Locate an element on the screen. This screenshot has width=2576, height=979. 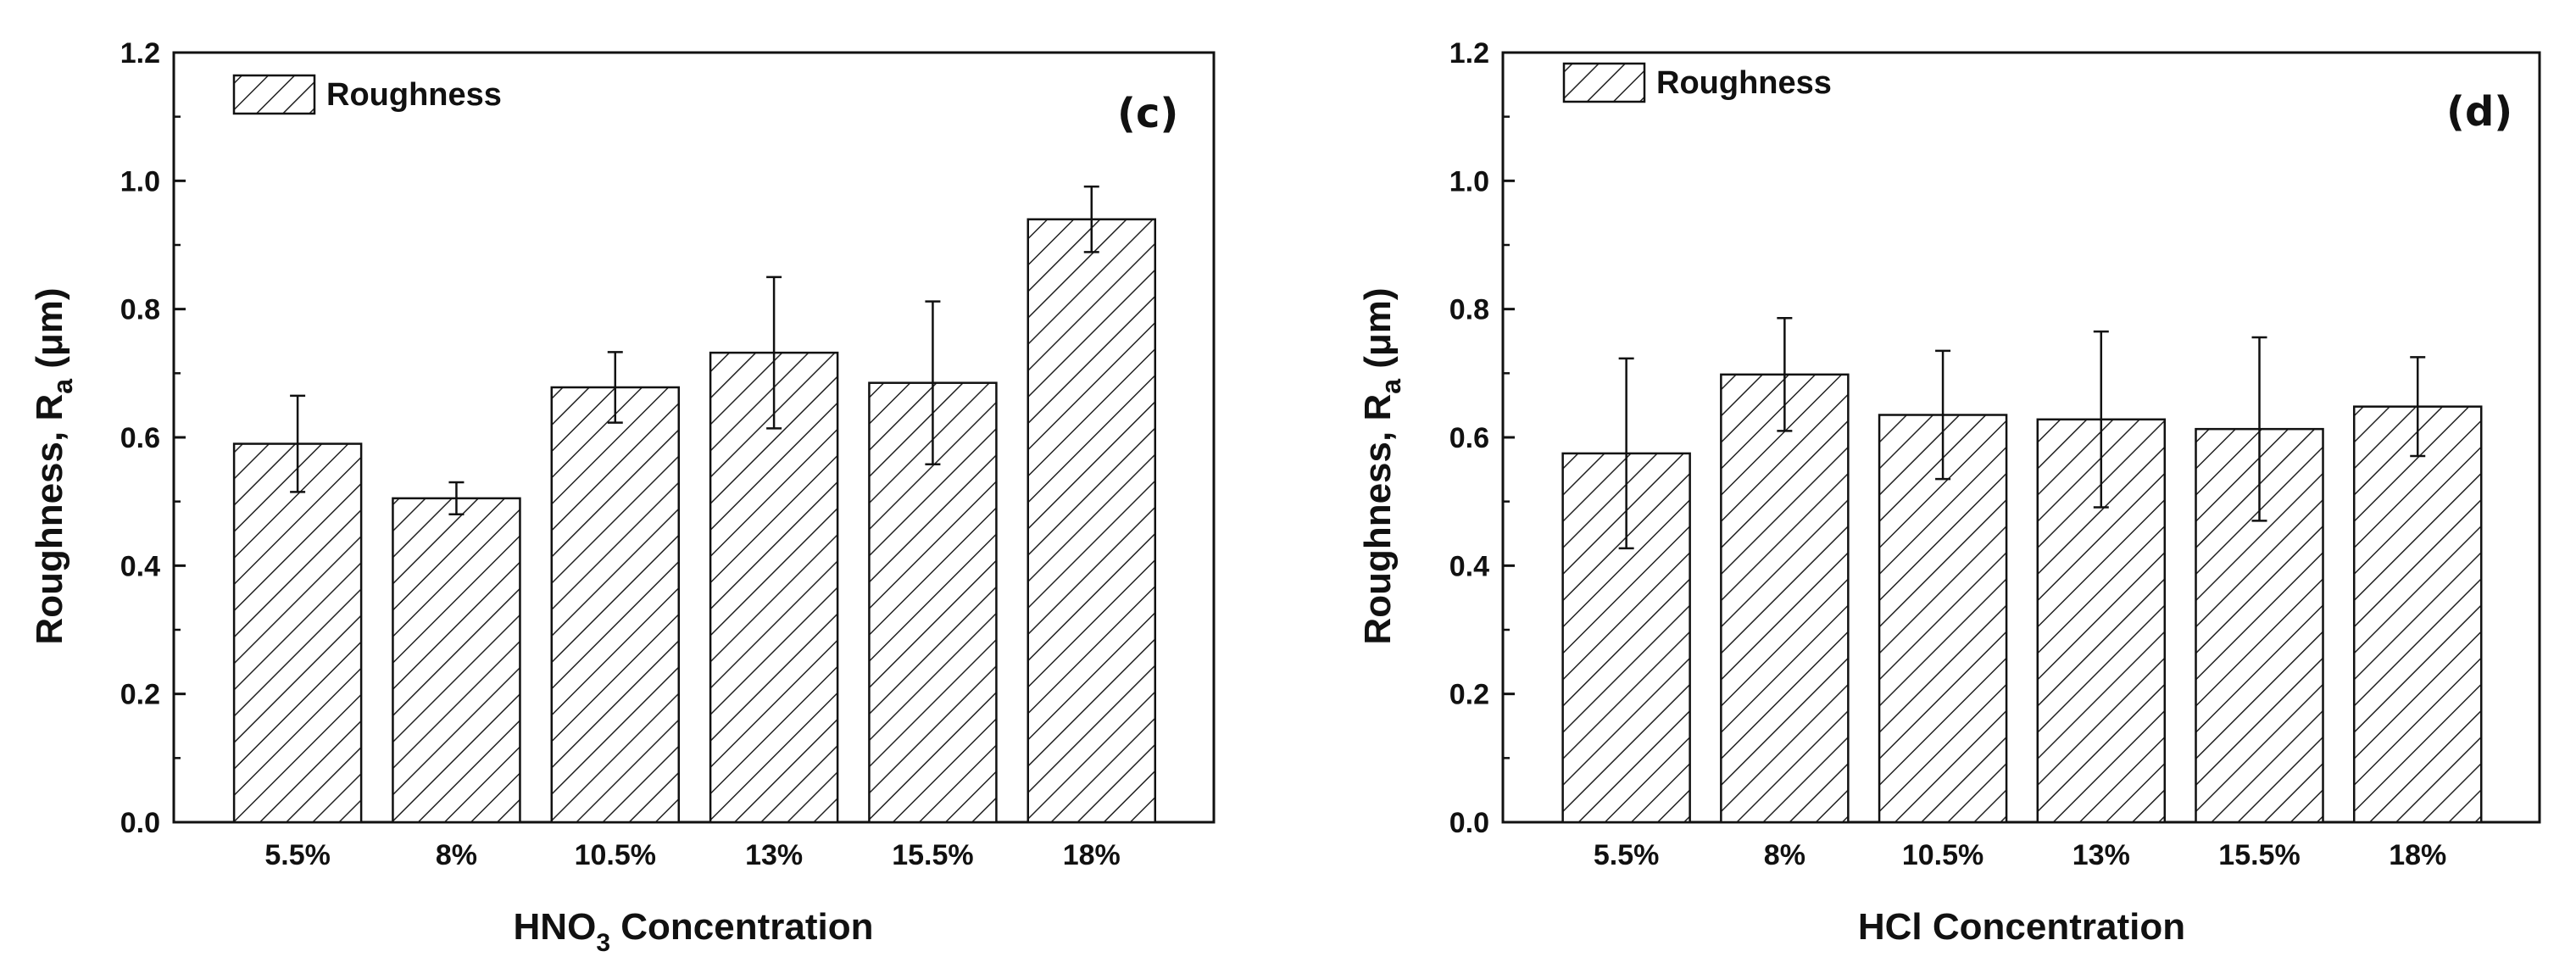
x-axis-title-sub: 3 is located at coordinates (603, 943).